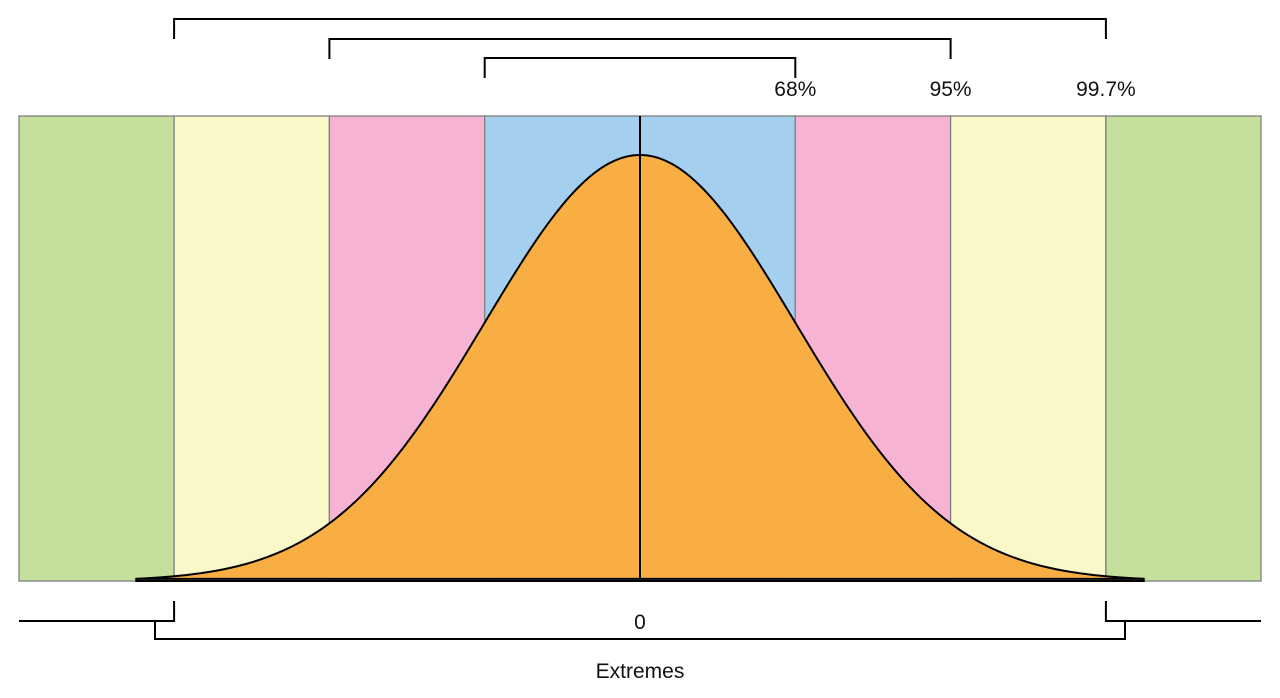 Image resolution: width=1280 pixels, height=698 pixels. What do you see at coordinates (640, 48) in the screenshot?
I see `bracket-2sd` at bounding box center [640, 48].